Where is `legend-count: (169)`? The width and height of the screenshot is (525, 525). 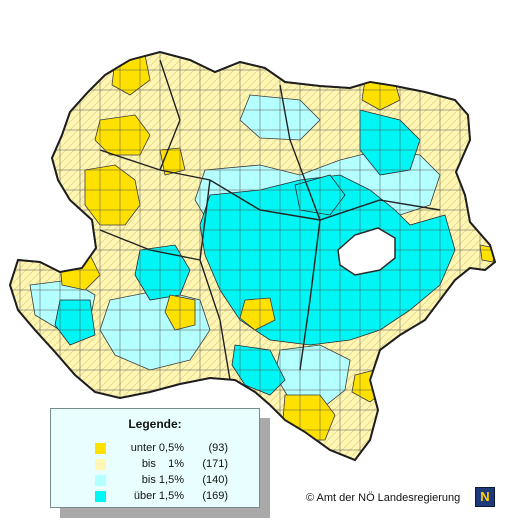
legend-count: (169) is located at coordinates (215, 496).